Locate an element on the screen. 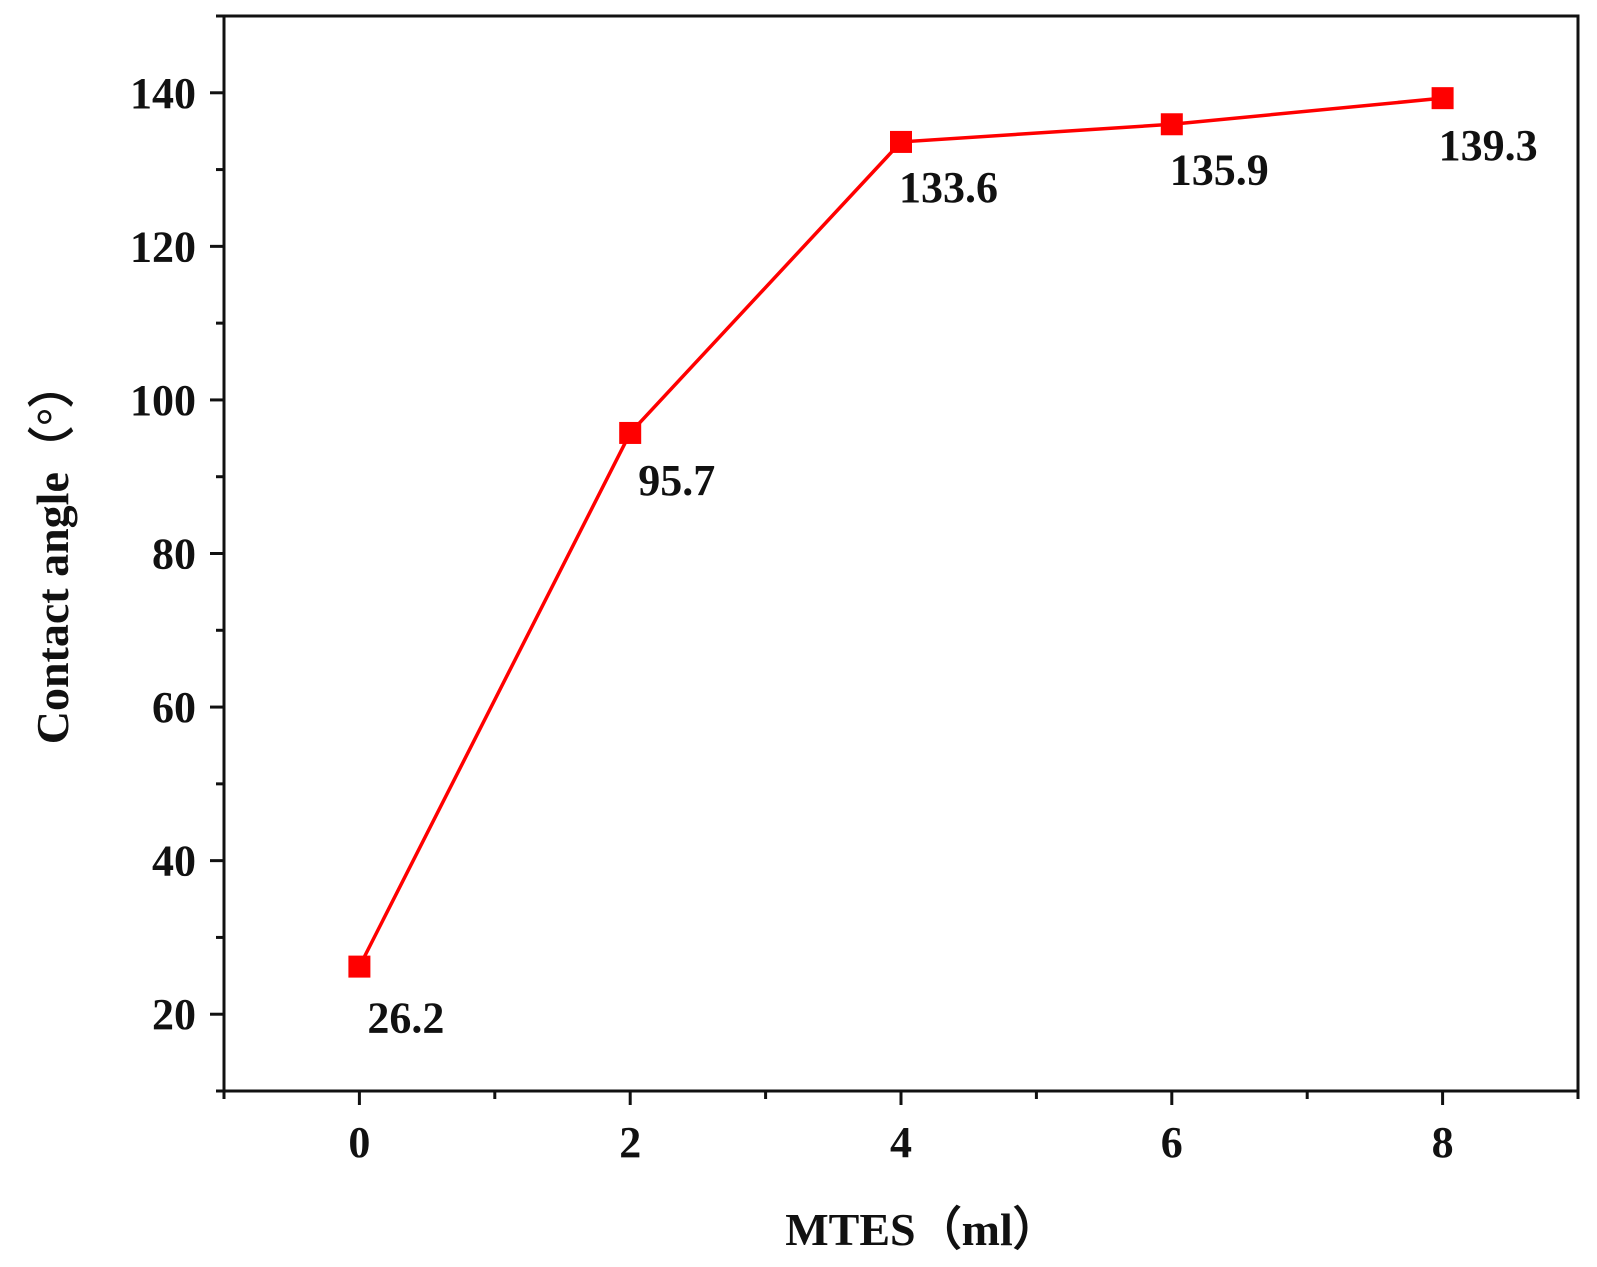  x-major-ticks is located at coordinates (901, 1098).